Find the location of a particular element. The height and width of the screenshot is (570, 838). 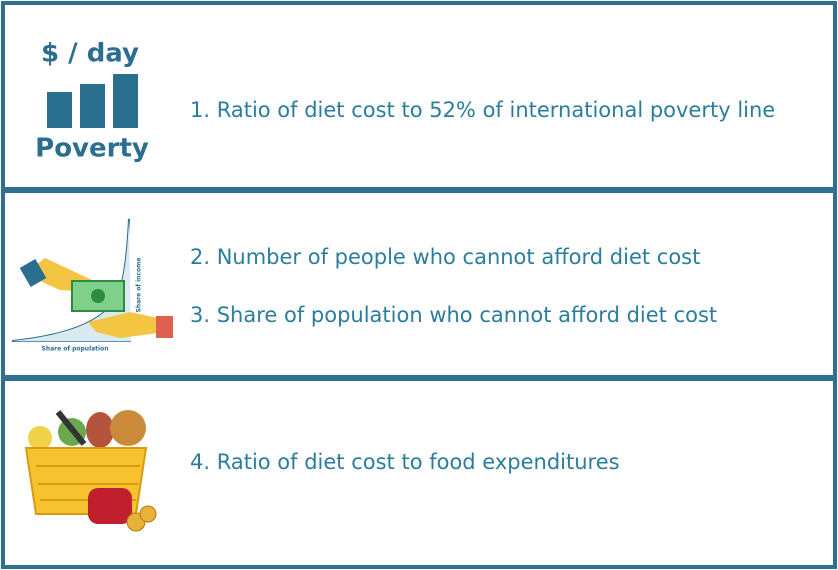

poverty-icon: $ / day Poverty is located at coordinates (92, 101).